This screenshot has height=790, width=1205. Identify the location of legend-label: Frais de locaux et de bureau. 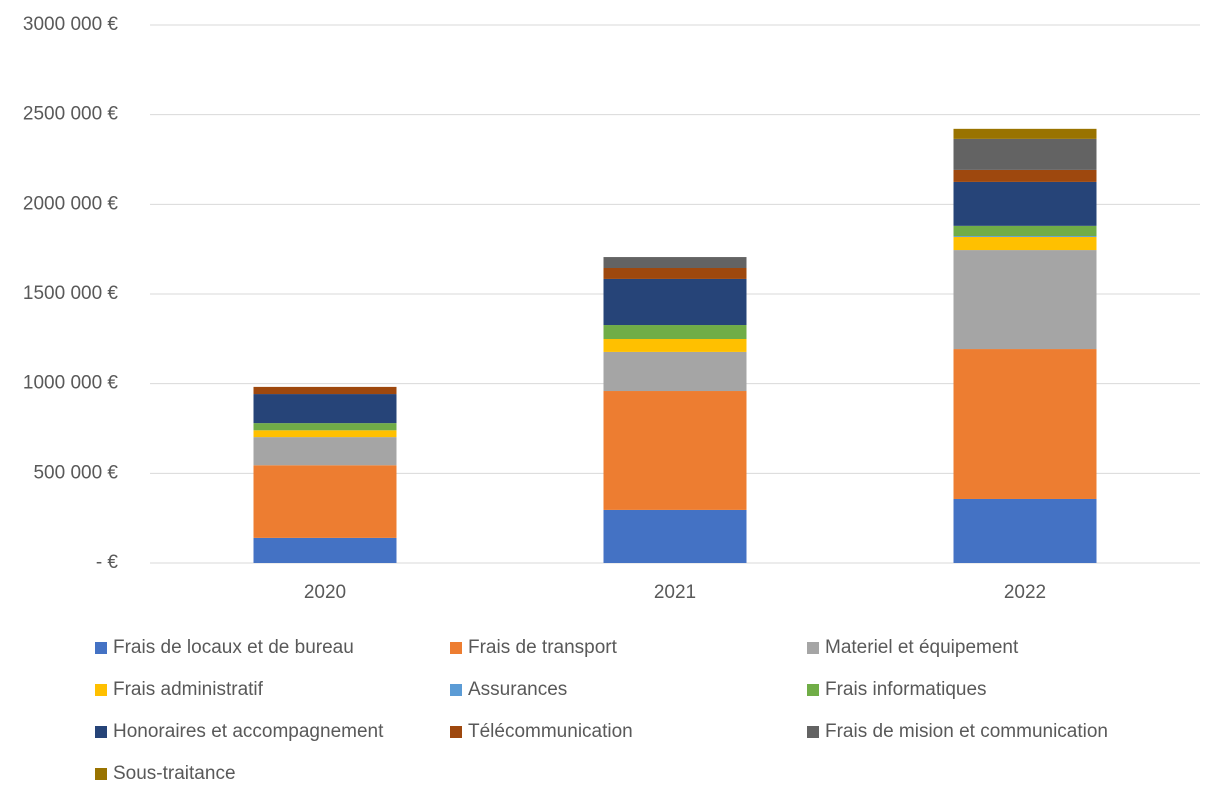
(233, 647).